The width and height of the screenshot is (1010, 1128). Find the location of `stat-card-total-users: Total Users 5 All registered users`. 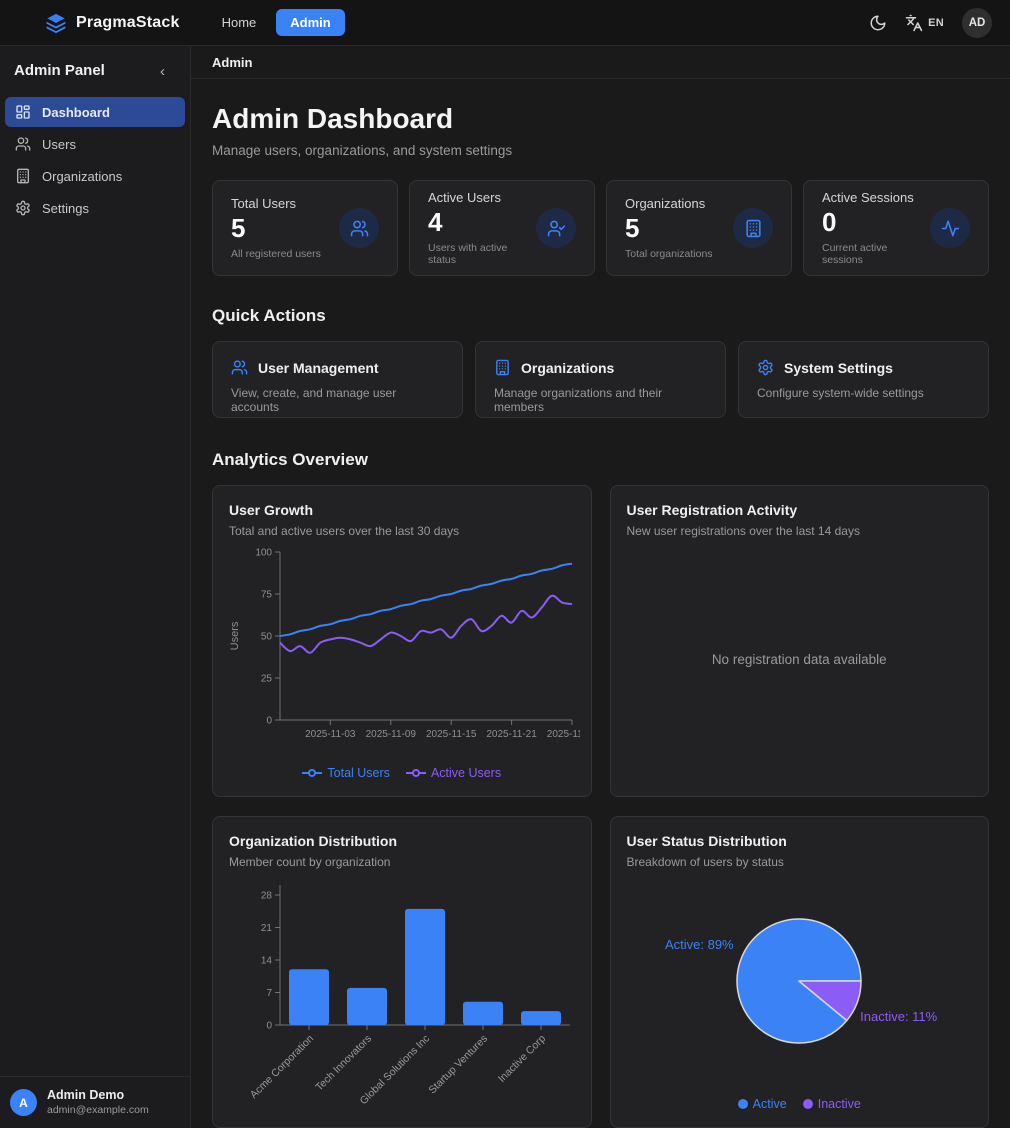

stat-card-total-users: Total Users 5 All registered users is located at coordinates (305, 228).